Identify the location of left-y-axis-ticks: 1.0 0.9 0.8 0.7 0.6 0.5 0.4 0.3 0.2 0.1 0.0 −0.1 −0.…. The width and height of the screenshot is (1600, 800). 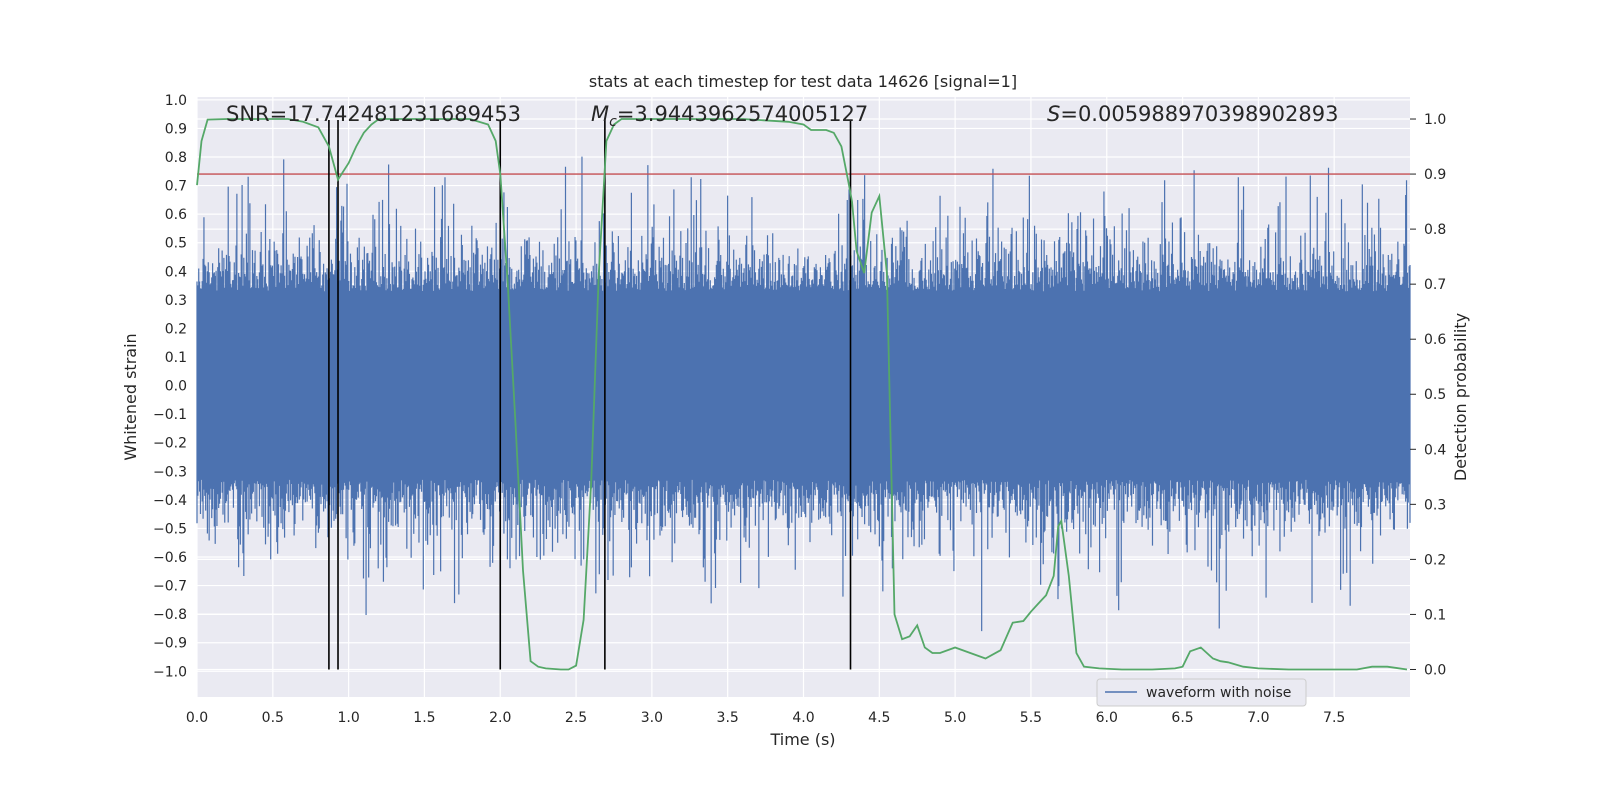
(170, 386).